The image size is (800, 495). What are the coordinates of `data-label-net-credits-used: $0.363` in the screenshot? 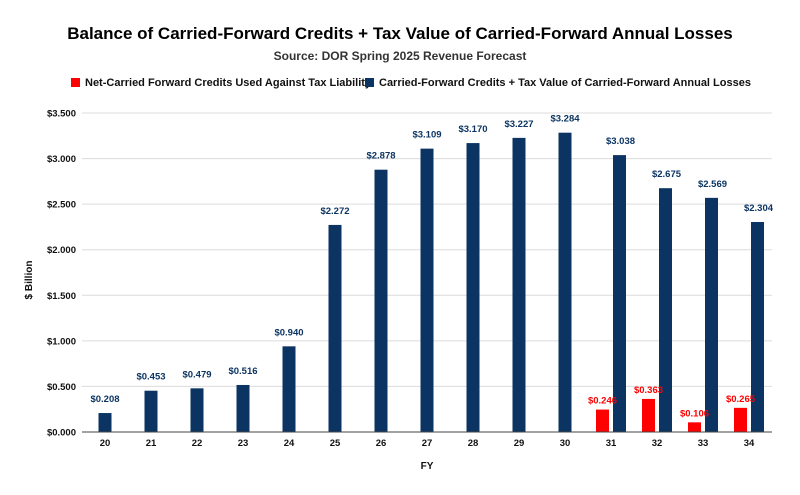 It's located at (648, 390).